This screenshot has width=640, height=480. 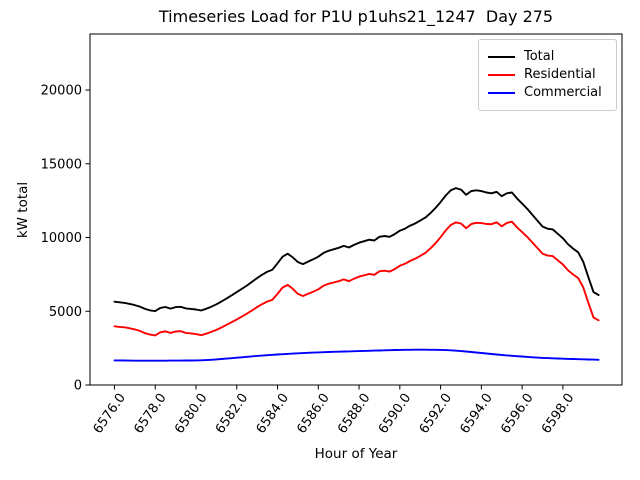 What do you see at coordinates (501, 93) in the screenshot?
I see `legend-commercial-swatch` at bounding box center [501, 93].